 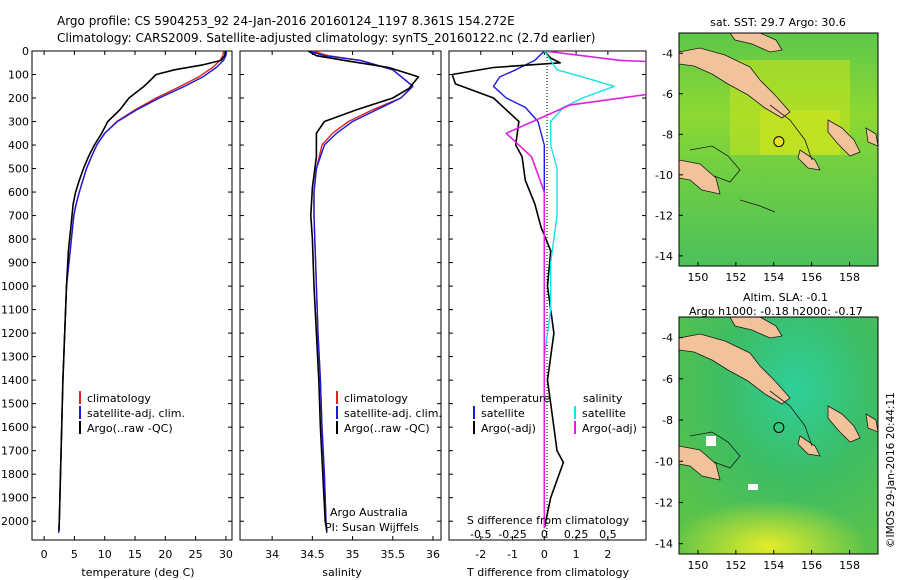 I want to click on y-tick-label: 1800, so click(x=15, y=474).